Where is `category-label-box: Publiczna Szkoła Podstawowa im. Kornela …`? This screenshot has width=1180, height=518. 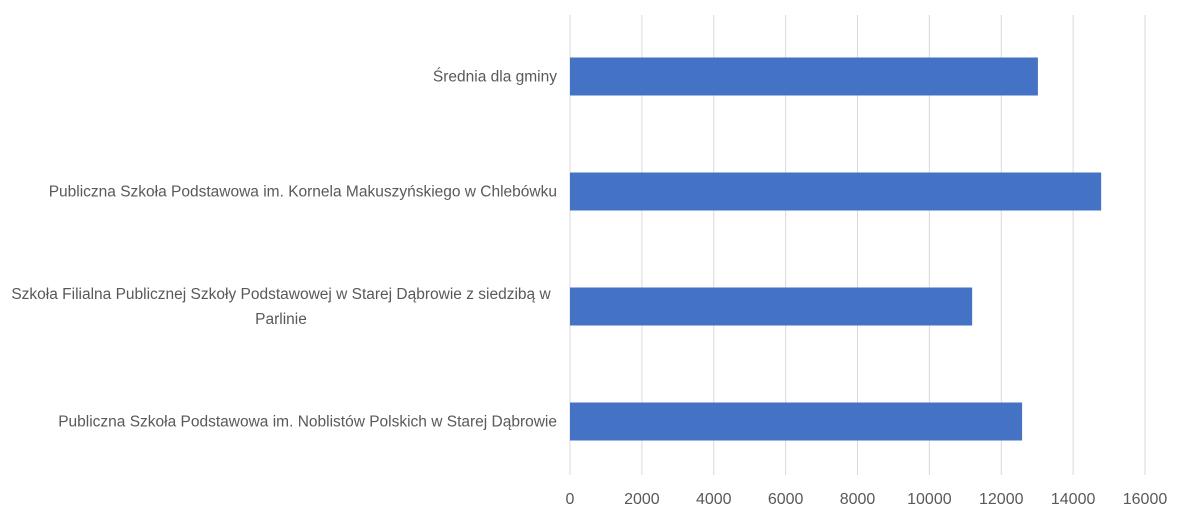 category-label-box: Publiczna Szkoła Podstawowa im. Kornela … is located at coordinates (281, 191).